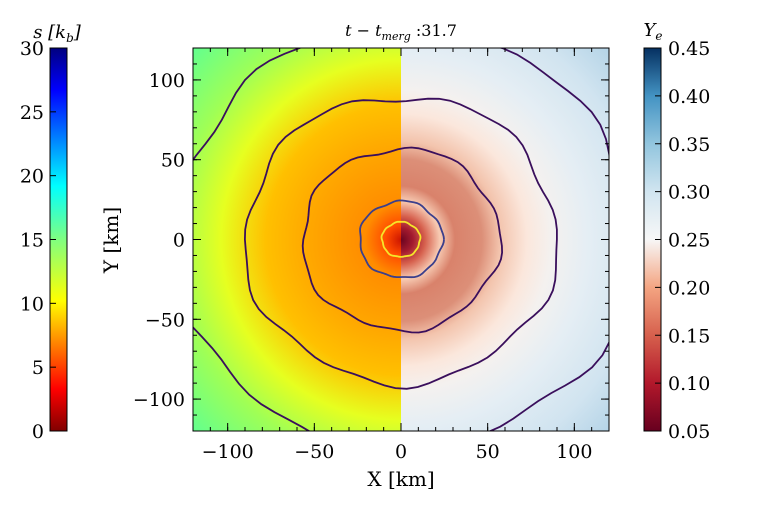 This screenshot has width=768, height=512. I want to click on entropy-colorbar-title: s [kb], so click(57, 33).